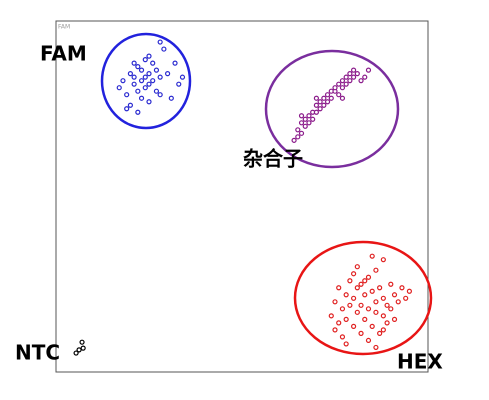  Describe the element at coordinates (37, 353) in the screenshot. I see `cluster-label: NTC` at that location.